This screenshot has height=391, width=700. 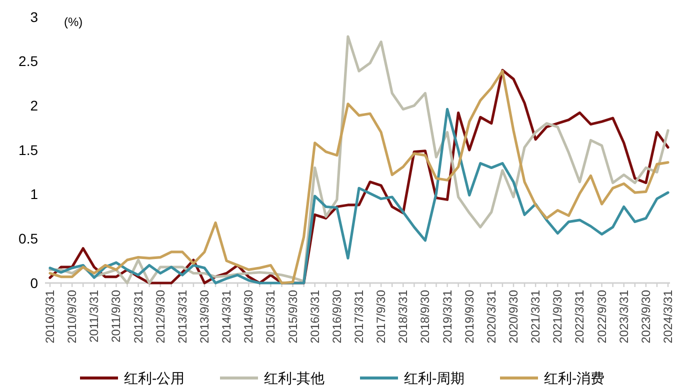 I want to click on x-tick-label: 2014/3/31, so click(x=227, y=317).